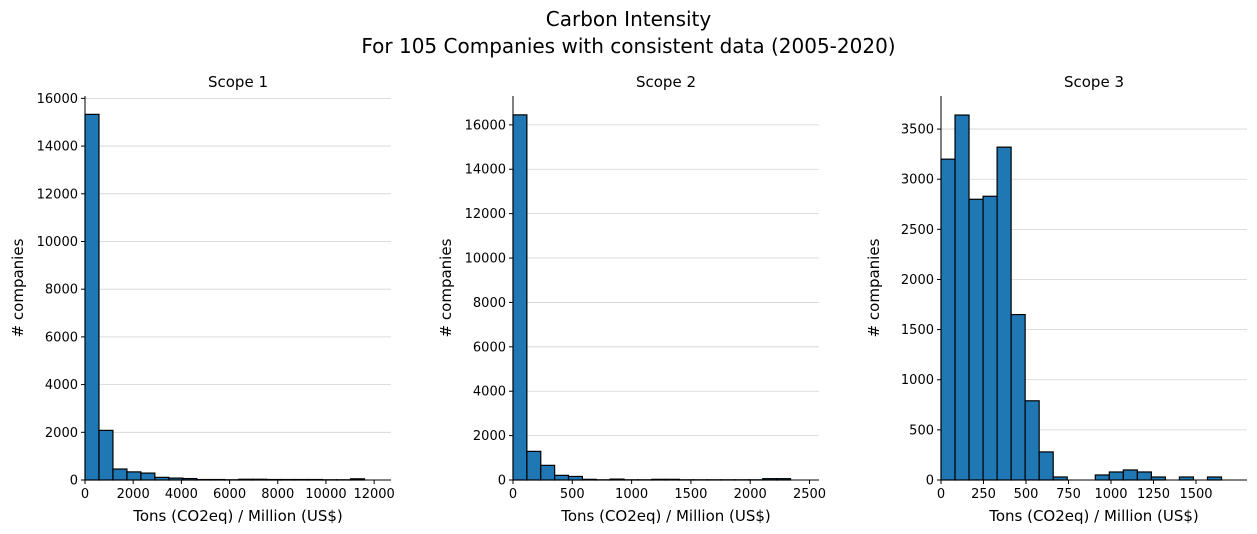 Image resolution: width=1257 pixels, height=534 pixels. What do you see at coordinates (666, 82) in the screenshot?
I see `panel-title: Scope 2` at bounding box center [666, 82].